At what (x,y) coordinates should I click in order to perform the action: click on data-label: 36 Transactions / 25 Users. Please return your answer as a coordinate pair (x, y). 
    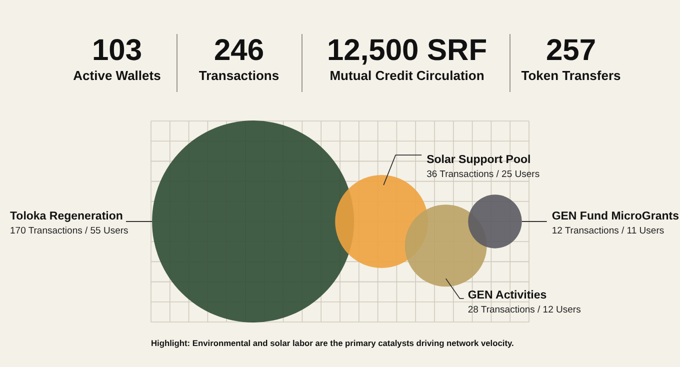
    Looking at the image, I should click on (483, 174).